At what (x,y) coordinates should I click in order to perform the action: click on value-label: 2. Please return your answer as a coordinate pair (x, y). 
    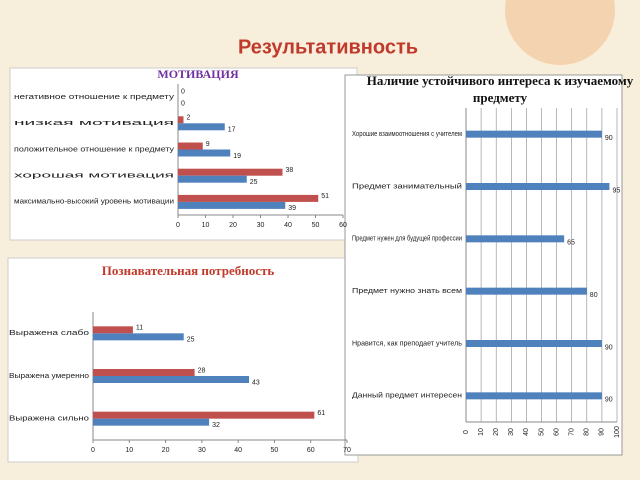
    Looking at the image, I should click on (189, 118).